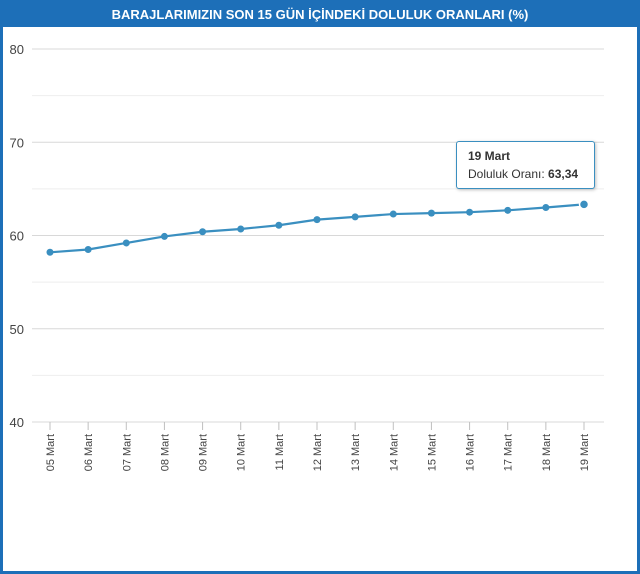 The image size is (640, 574). I want to click on x-tick-label: 11 Mart, so click(280, 452).